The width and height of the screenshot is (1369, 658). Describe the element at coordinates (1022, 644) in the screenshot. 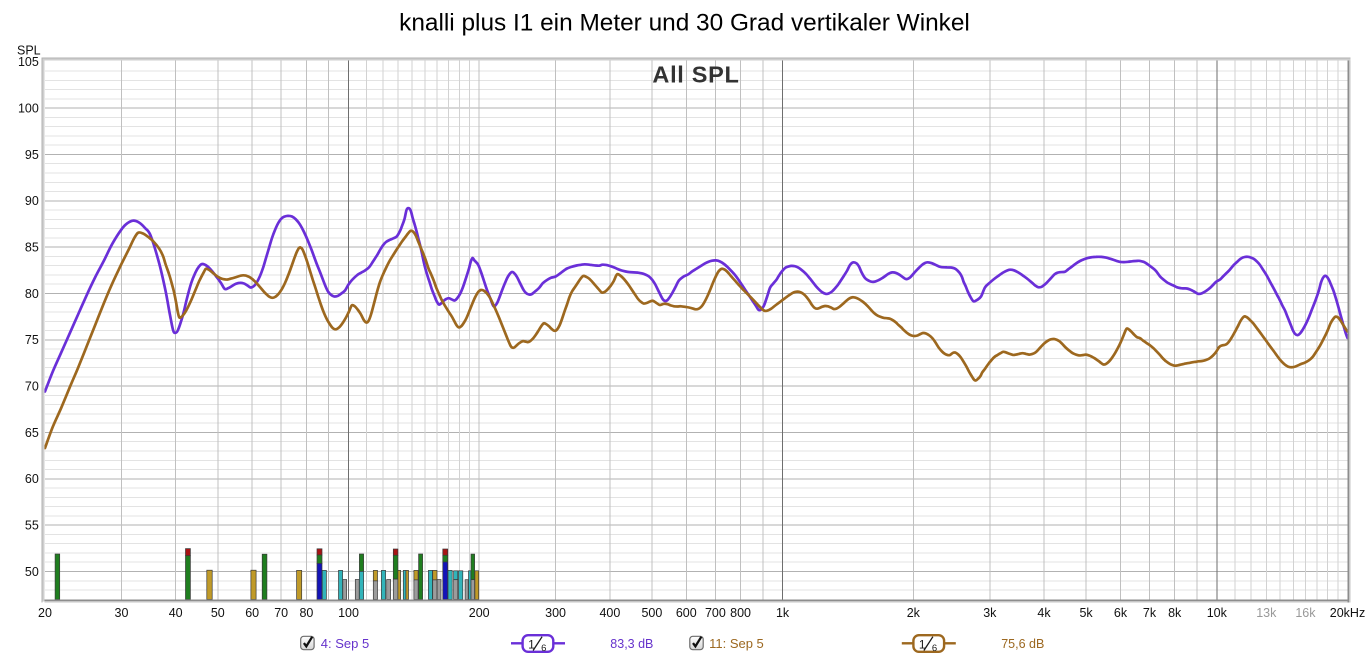

I see `svg-text: 75,6 dB` at that location.